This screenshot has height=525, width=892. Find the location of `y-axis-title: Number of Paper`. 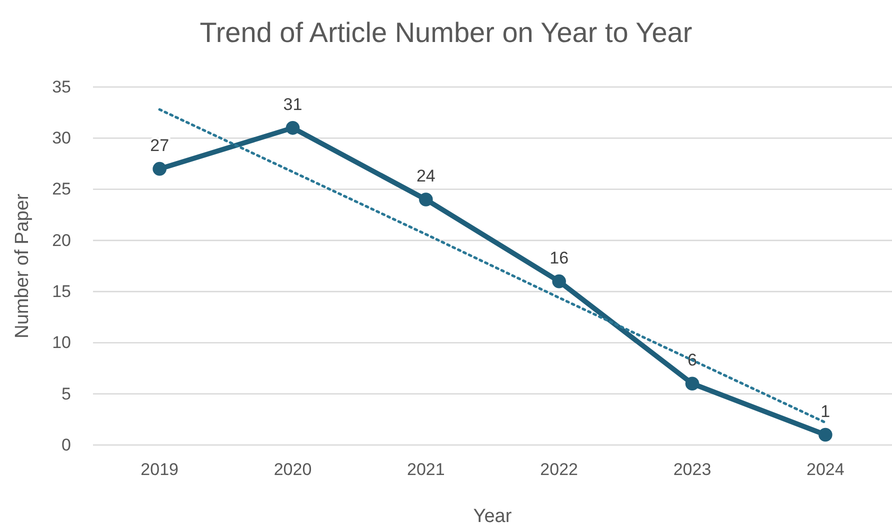

y-axis-title: Number of Paper is located at coordinates (22, 265).